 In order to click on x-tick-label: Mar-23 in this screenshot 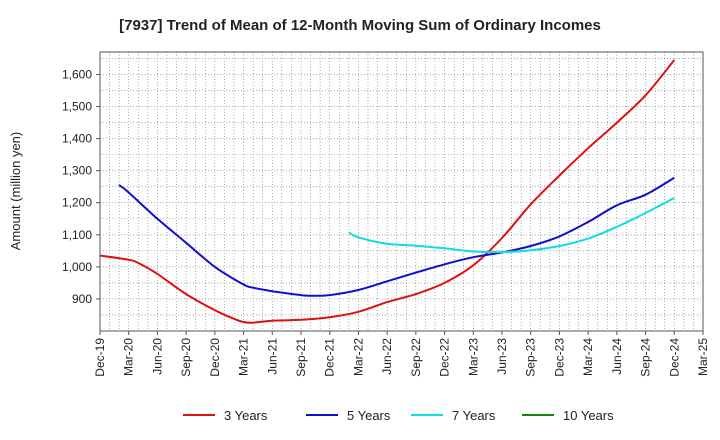, I will do `click(473, 357)`.